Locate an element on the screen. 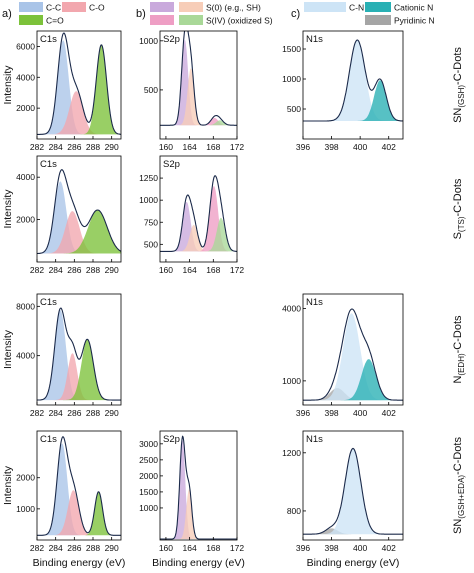 The width and height of the screenshot is (474, 573). row-label-sub: (TS) is located at coordinates (461, 224).